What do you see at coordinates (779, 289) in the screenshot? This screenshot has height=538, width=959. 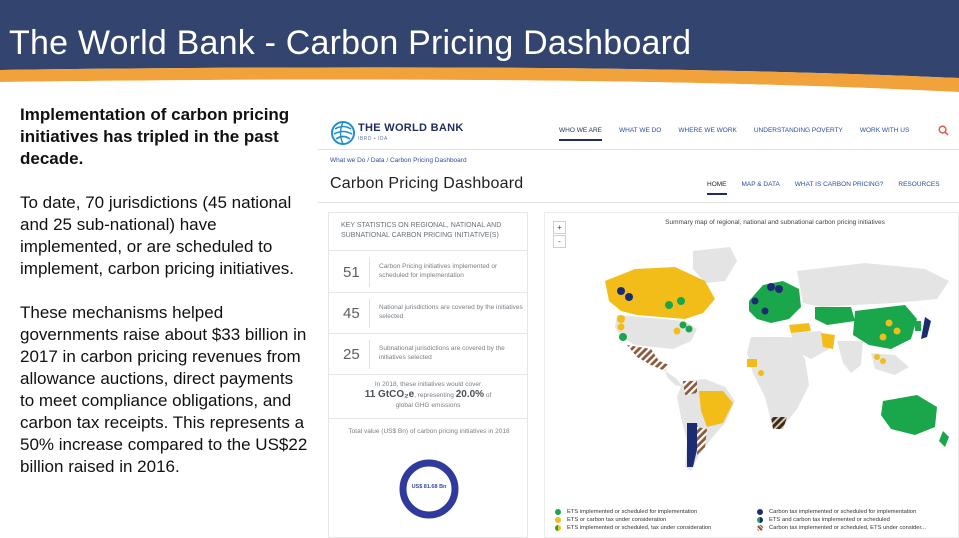 I see `sweden-marker` at bounding box center [779, 289].